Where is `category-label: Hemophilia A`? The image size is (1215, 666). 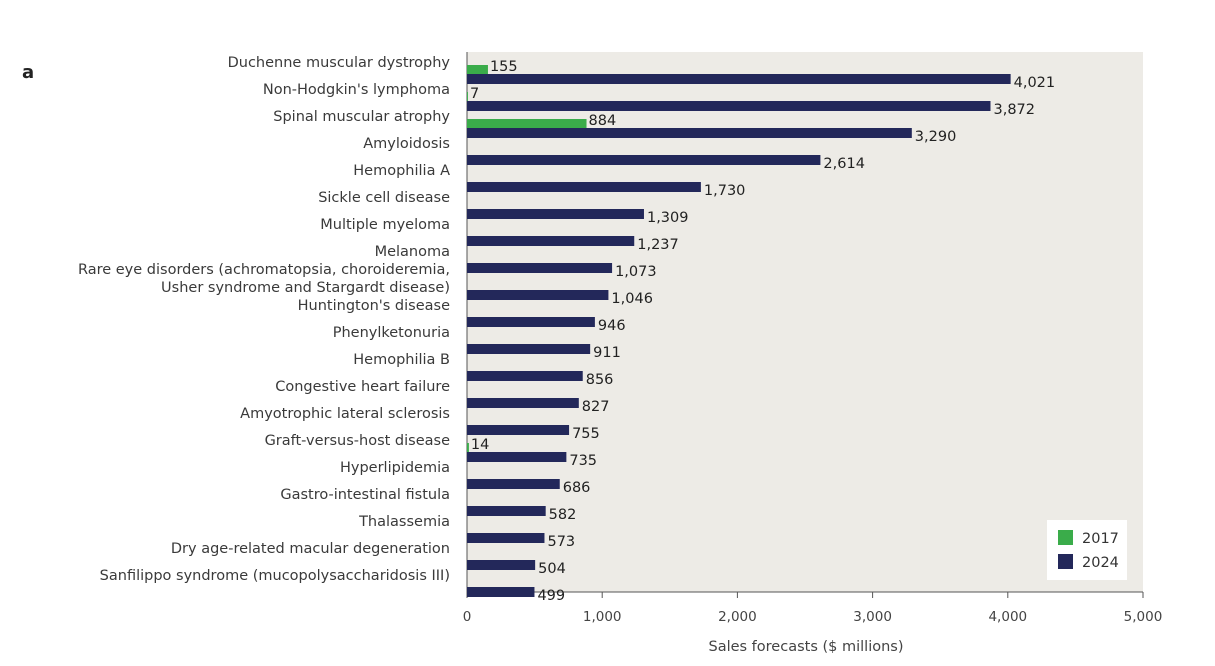
category-label: Hemophilia A is located at coordinates (401, 171).